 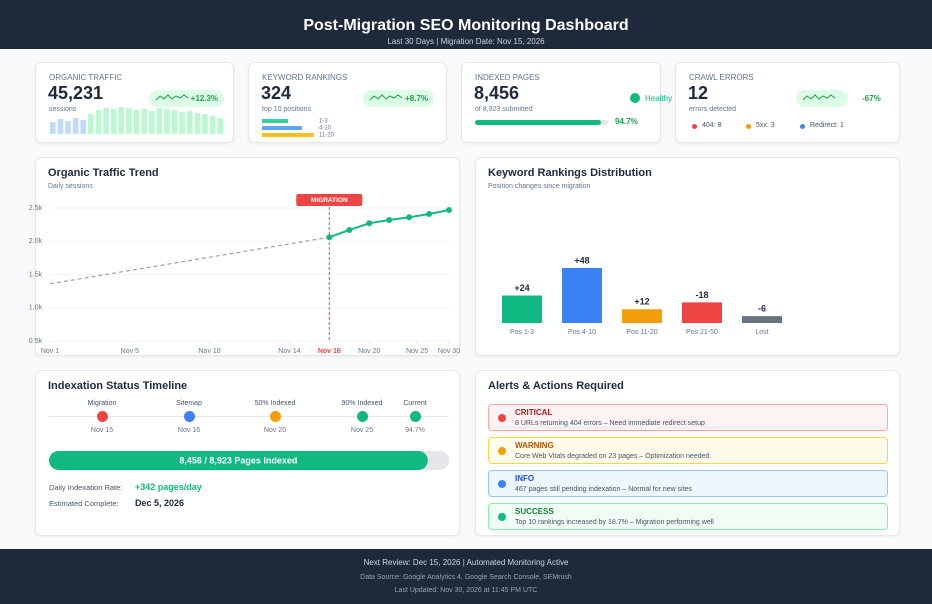 I want to click on panel-title: Alerts & Actions Required, so click(x=556, y=386).